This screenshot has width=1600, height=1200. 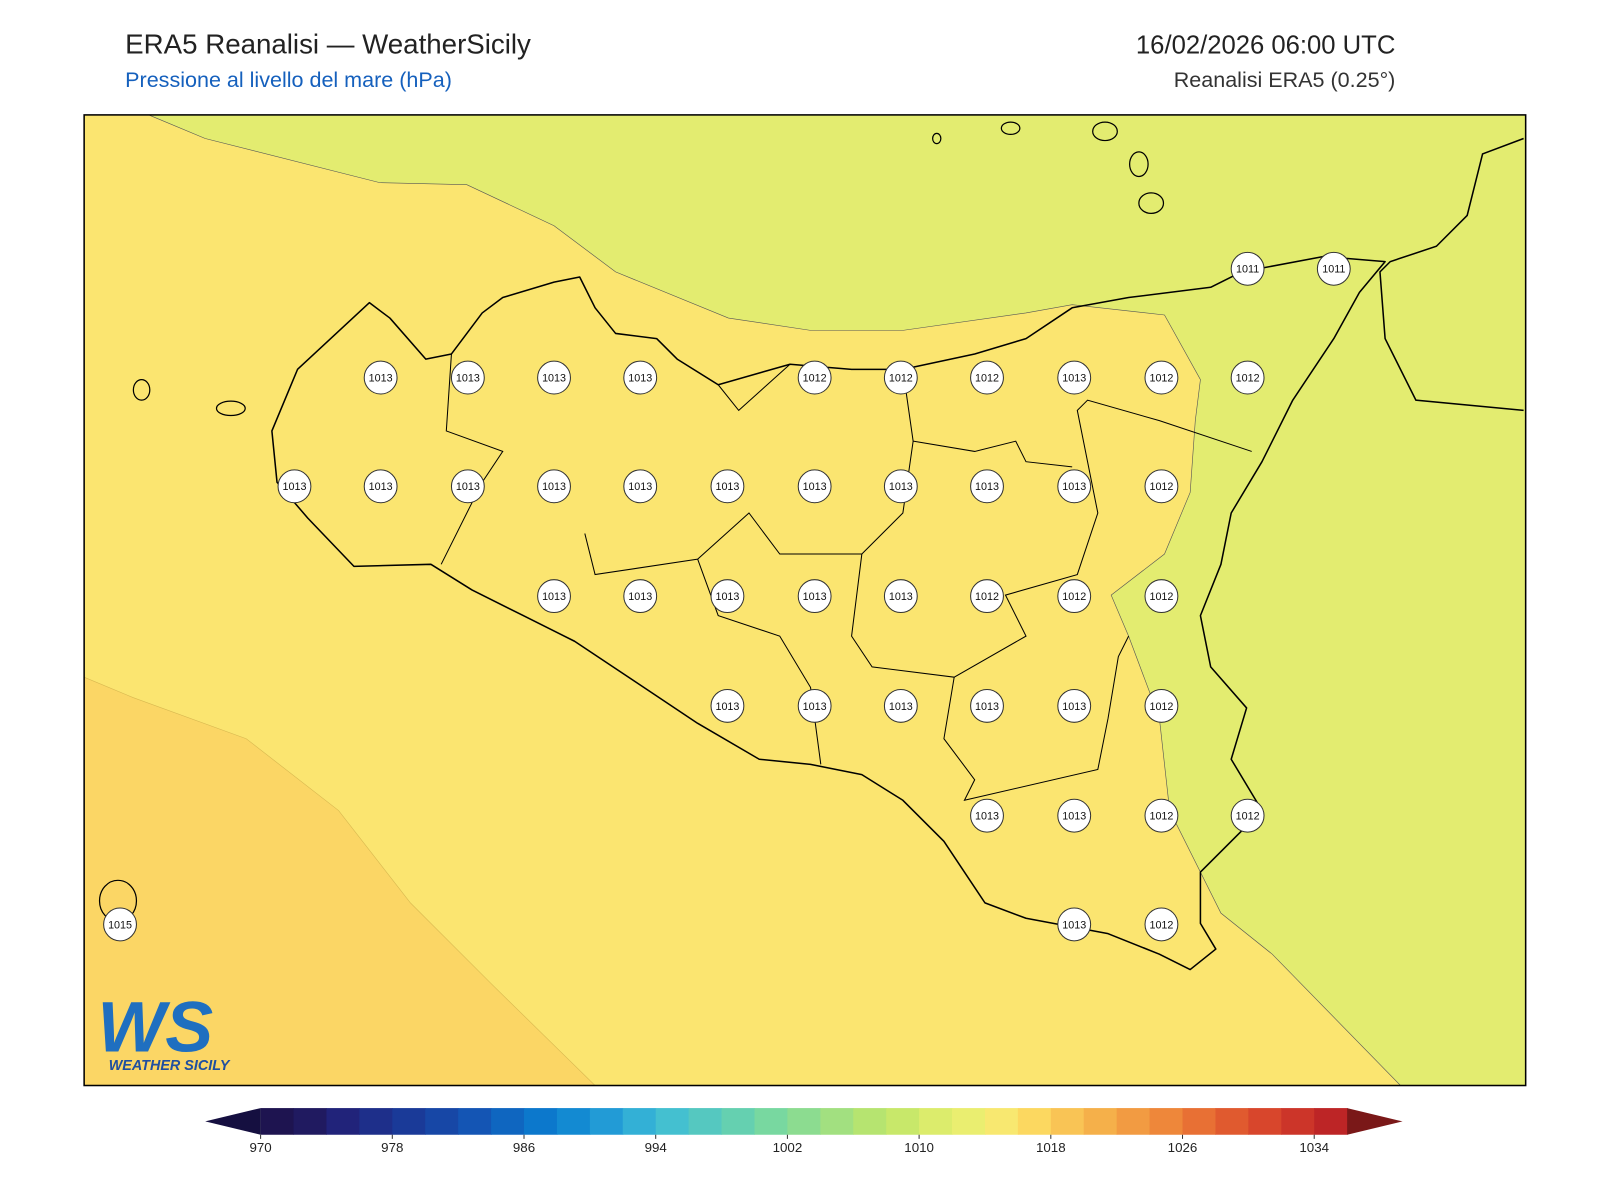 I want to click on colorbar-tick-label: 1034, so click(x=1314, y=1147).